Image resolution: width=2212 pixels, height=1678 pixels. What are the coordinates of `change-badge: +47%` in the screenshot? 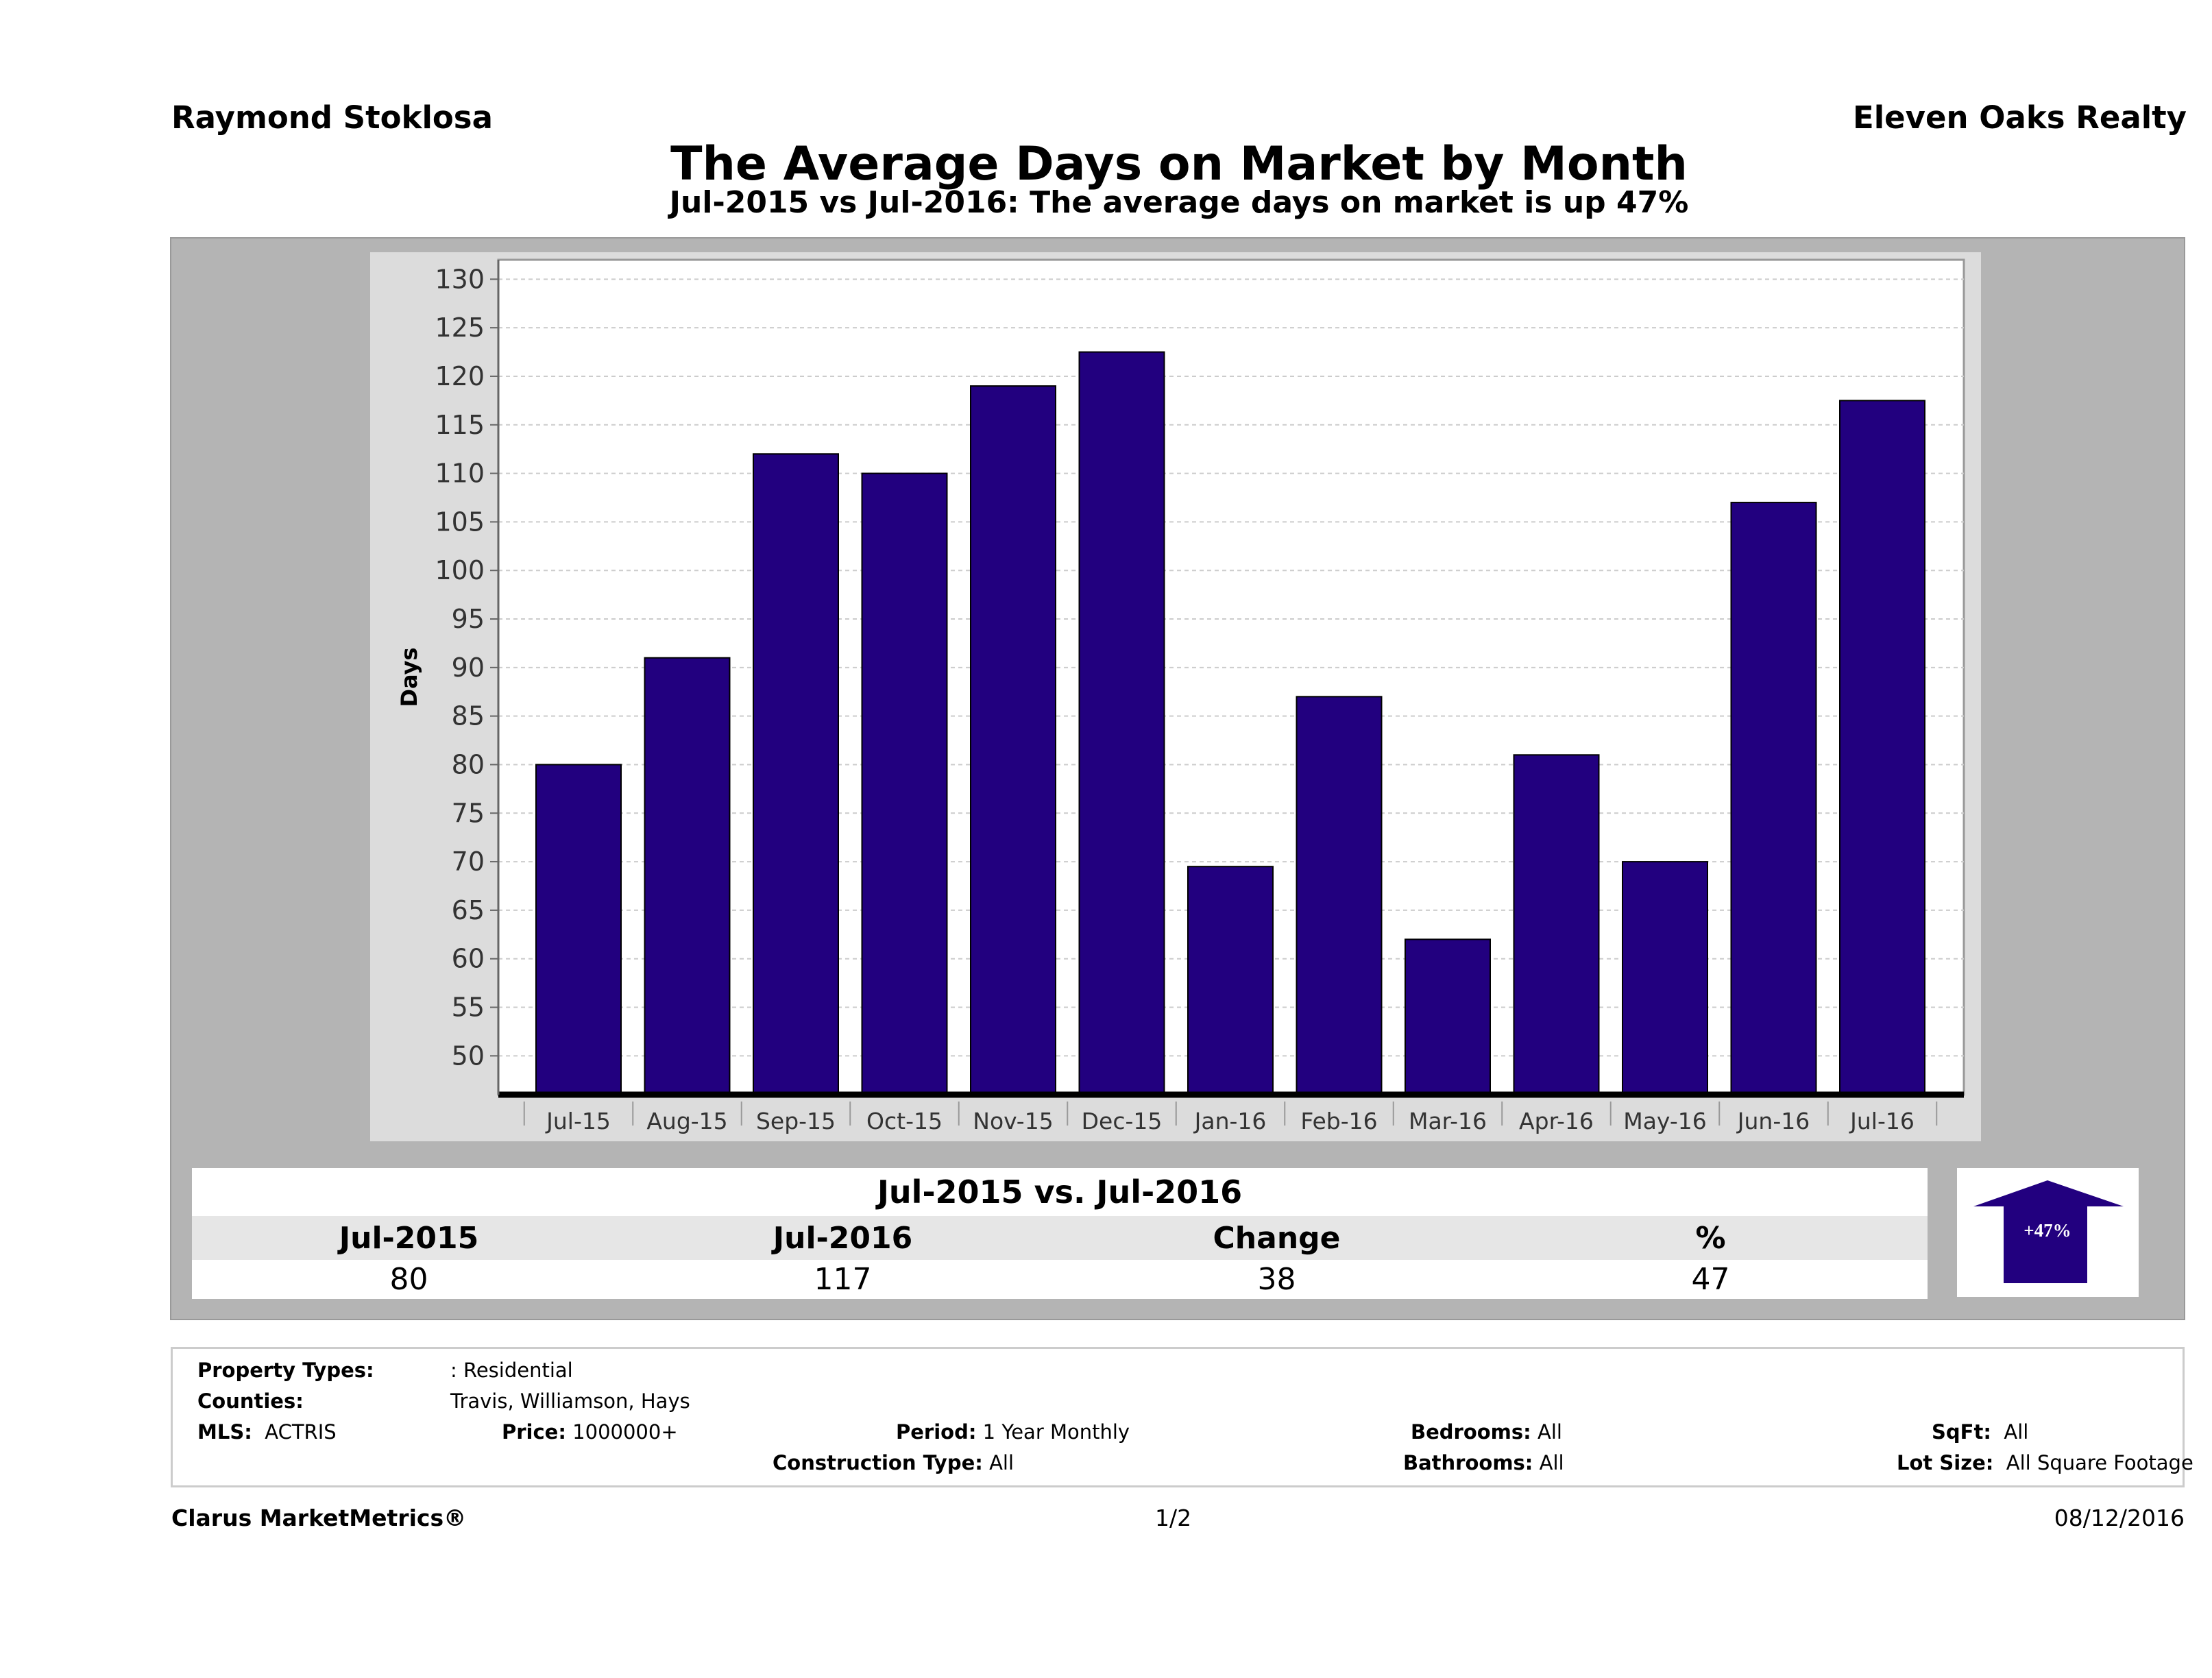 It's located at (2048, 1232).